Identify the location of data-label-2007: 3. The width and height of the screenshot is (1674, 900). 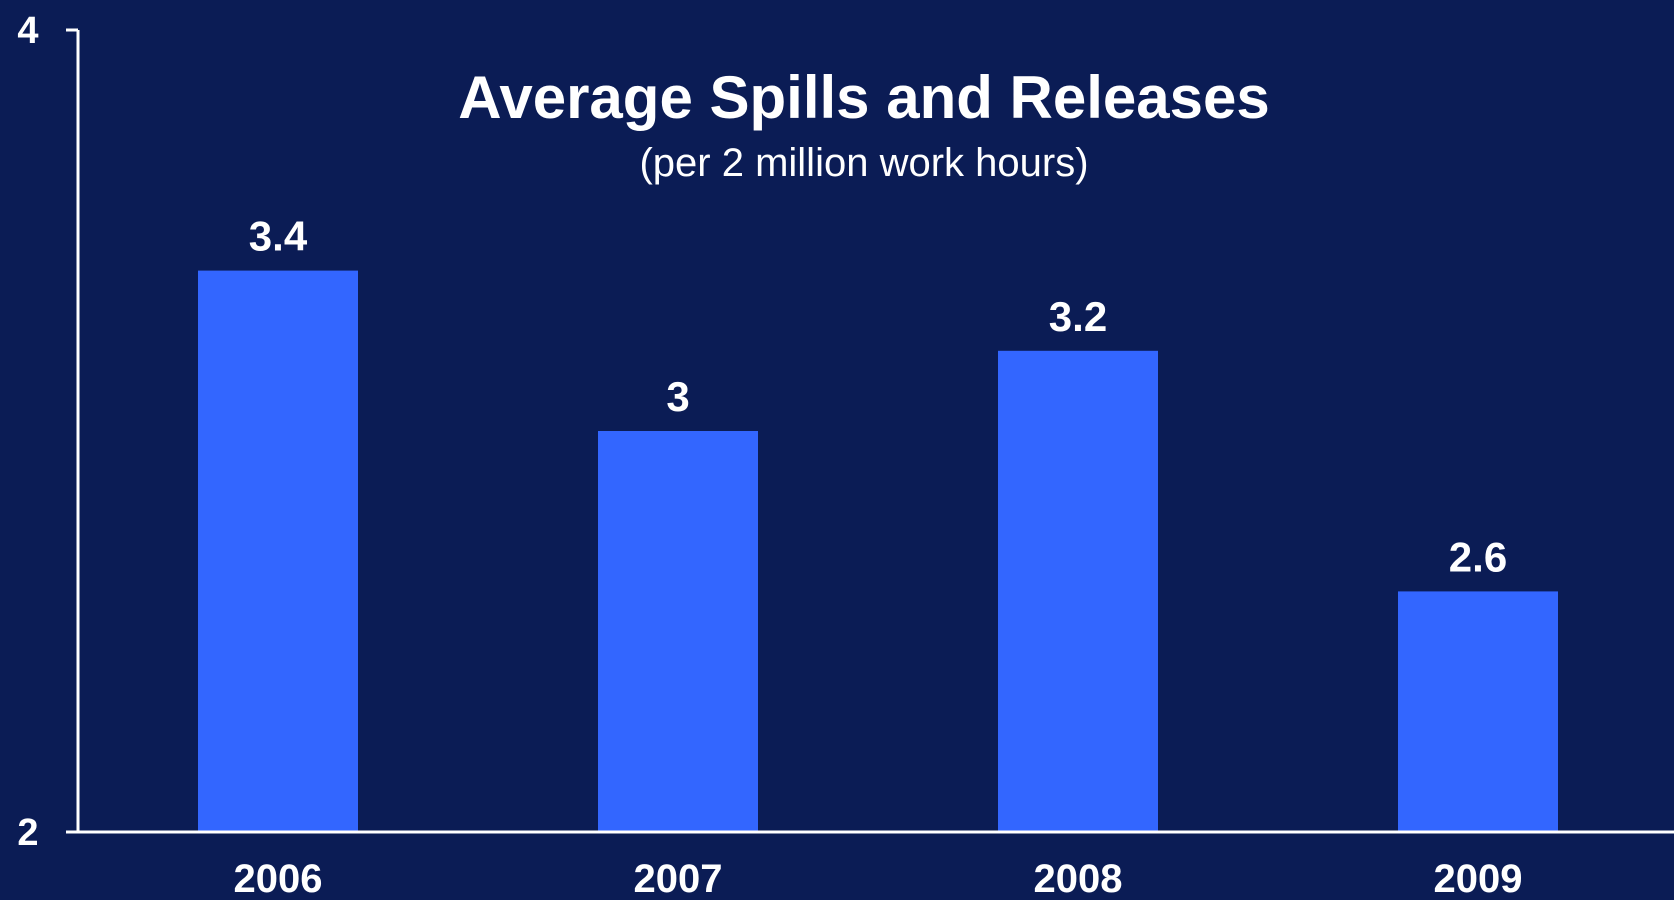
(677, 396).